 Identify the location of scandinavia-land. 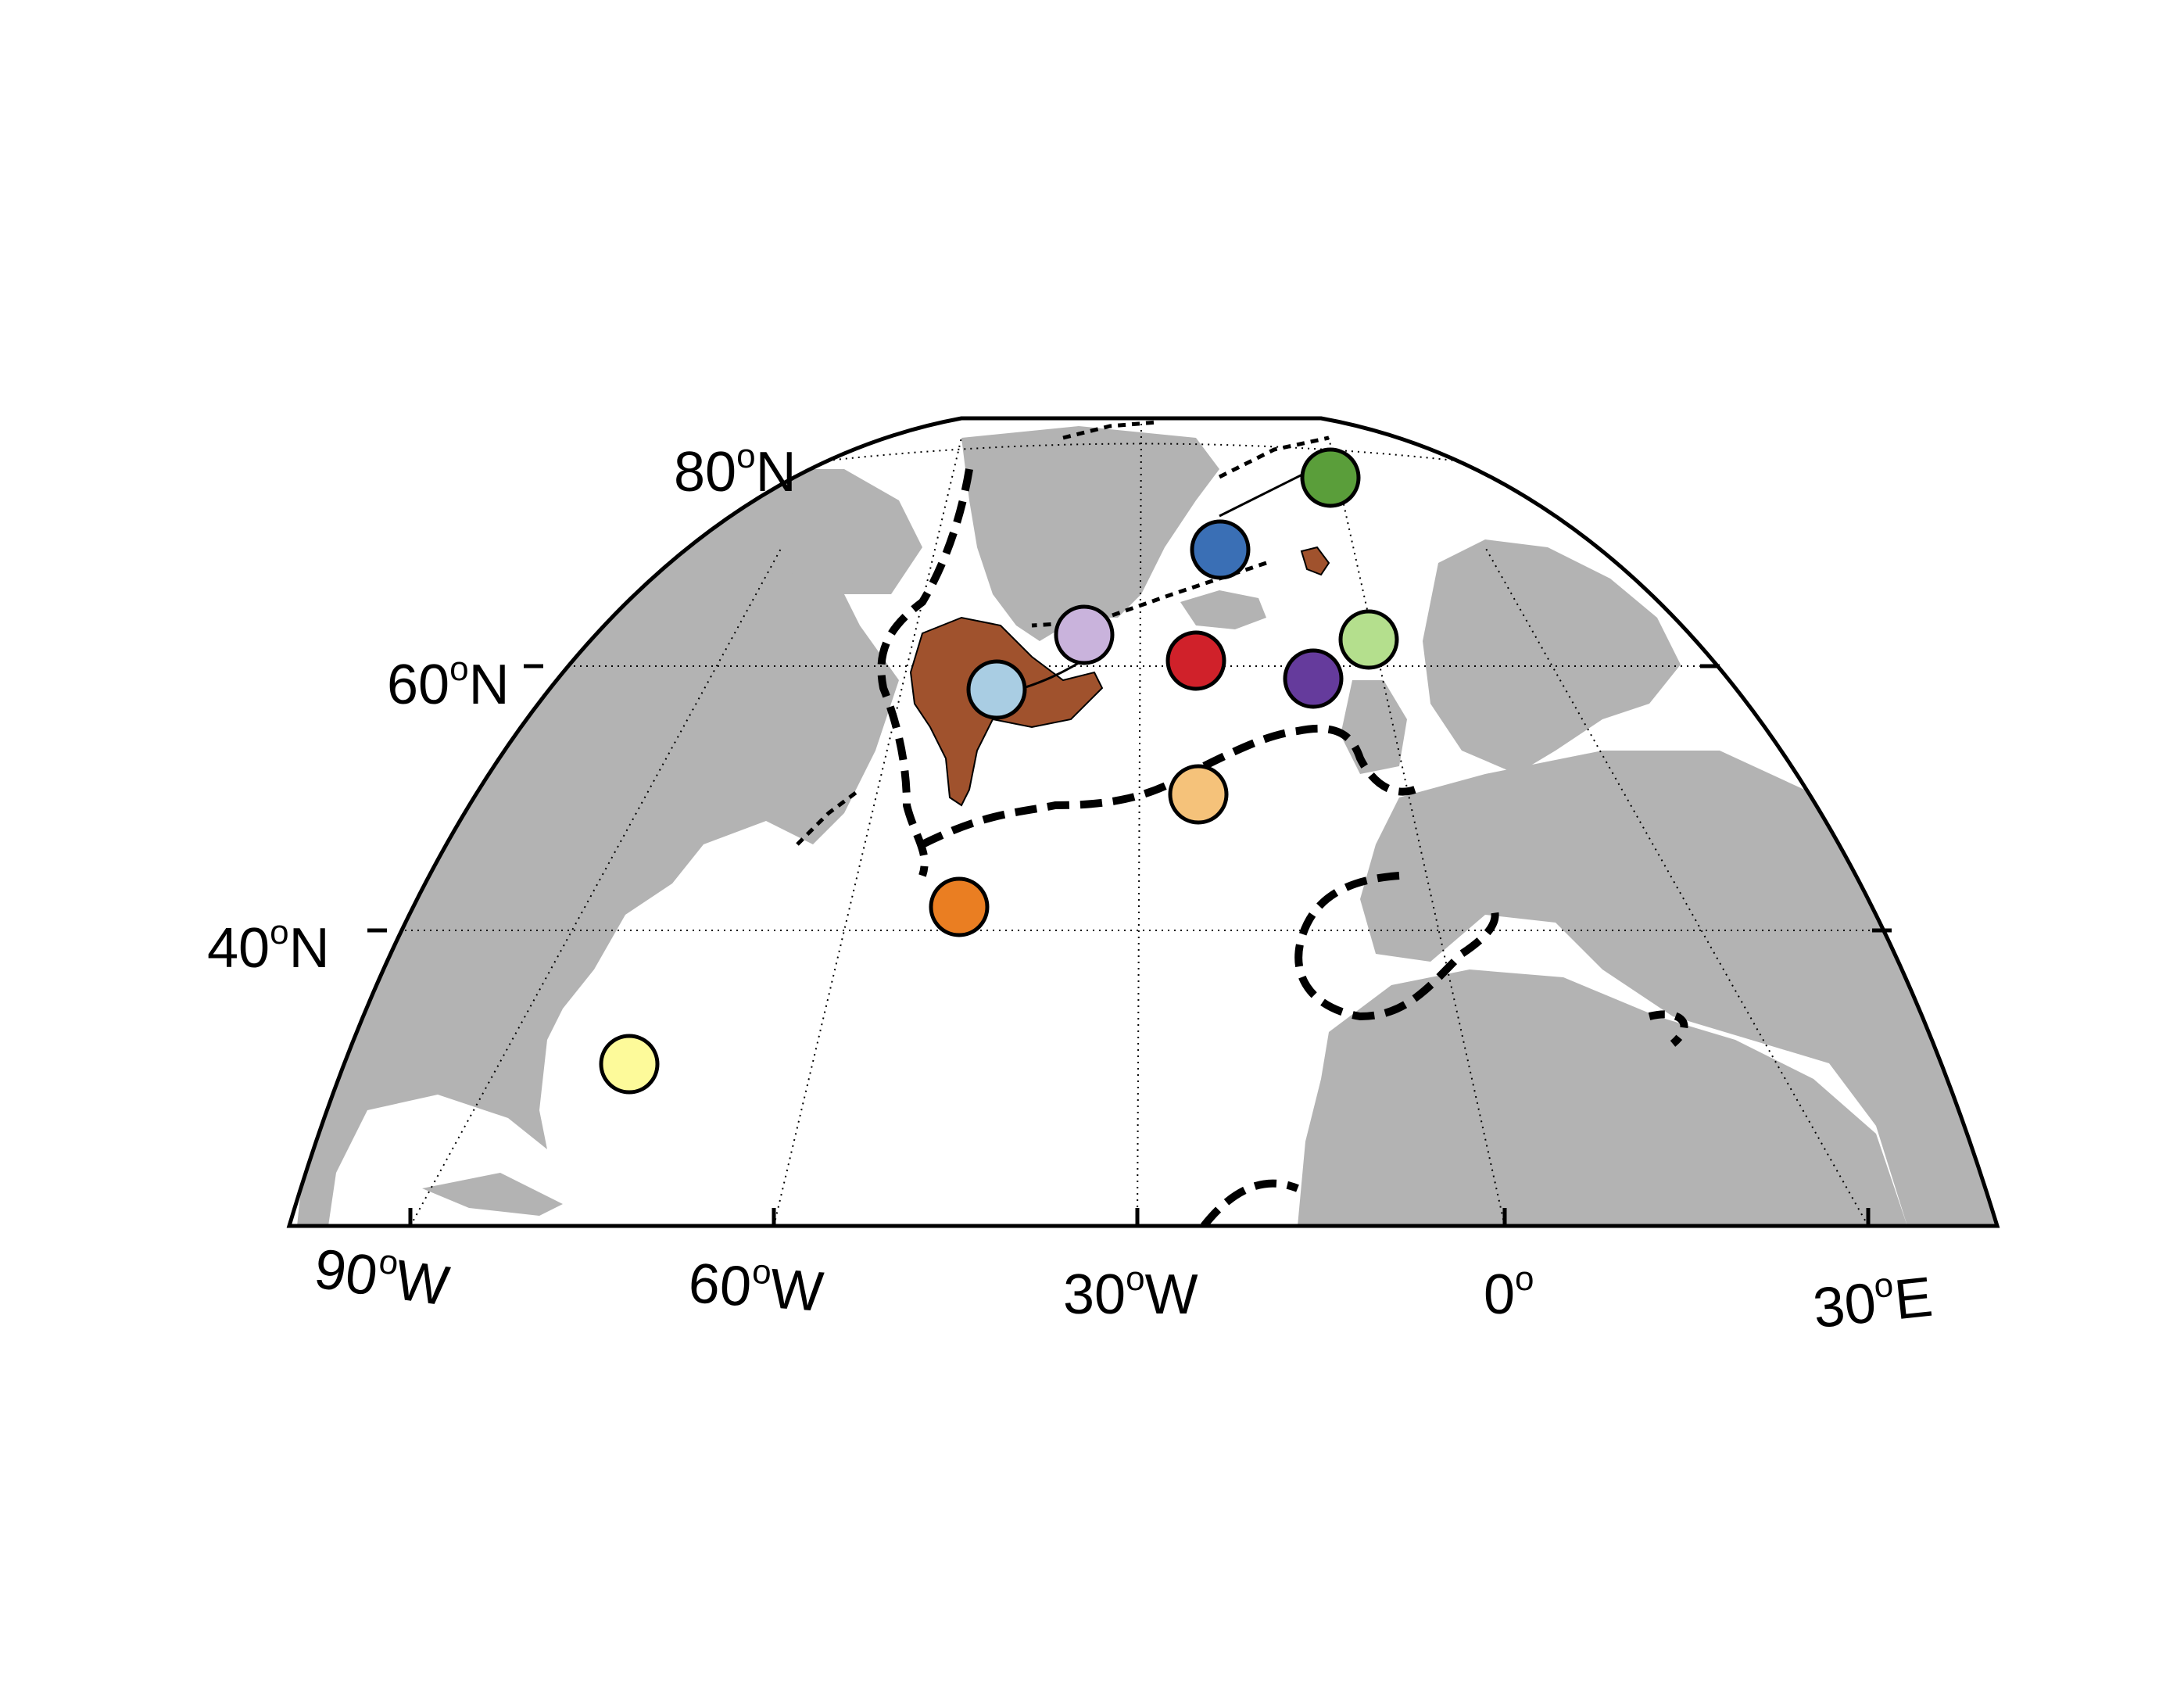
(1552, 657).